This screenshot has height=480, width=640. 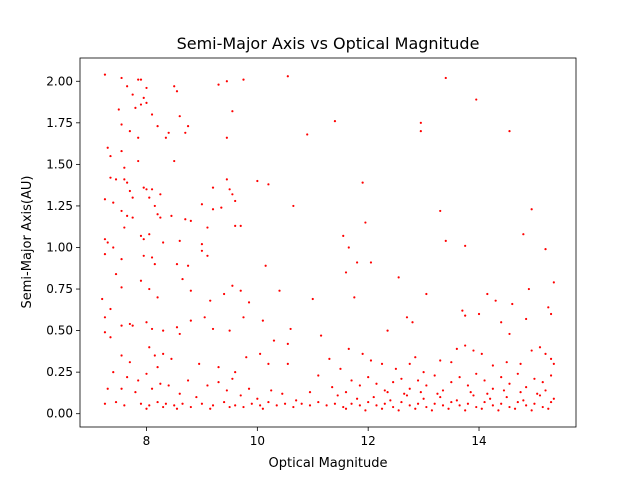 I want to click on x-tick-label: 8, so click(x=147, y=441).